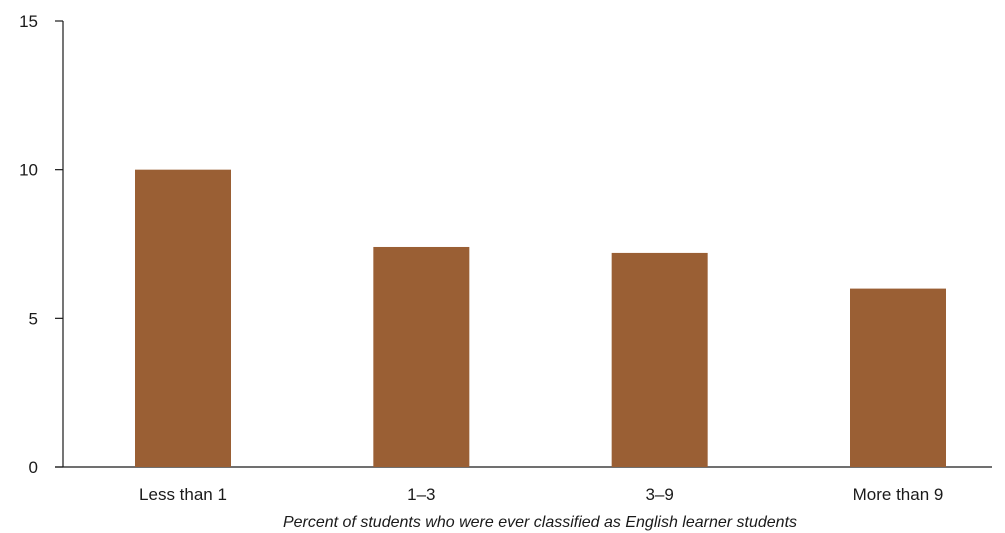  What do you see at coordinates (28, 21) in the screenshot?
I see `y-tick-label: 15` at bounding box center [28, 21].